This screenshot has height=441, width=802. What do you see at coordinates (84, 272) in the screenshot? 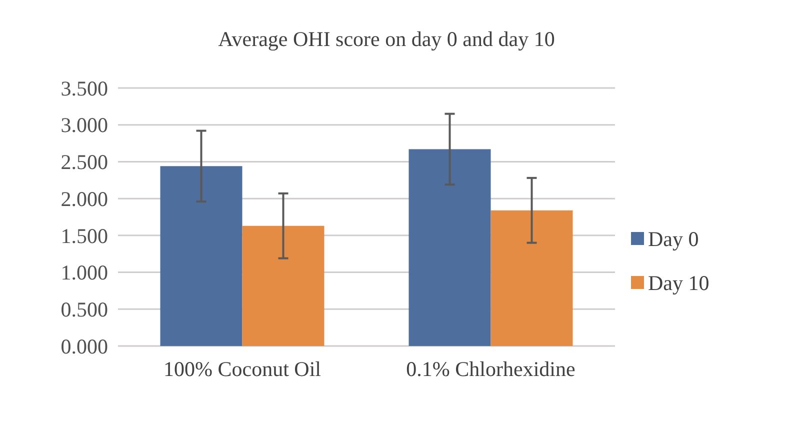
I see `y-tick-label: 1.000` at bounding box center [84, 272].